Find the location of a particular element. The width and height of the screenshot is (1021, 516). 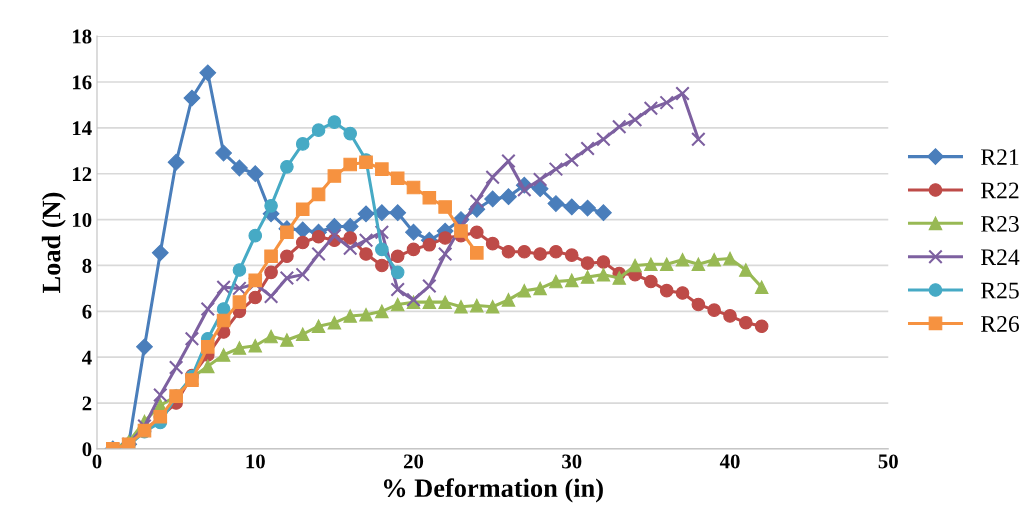

y-tick-label: 2 is located at coordinates (87, 403).